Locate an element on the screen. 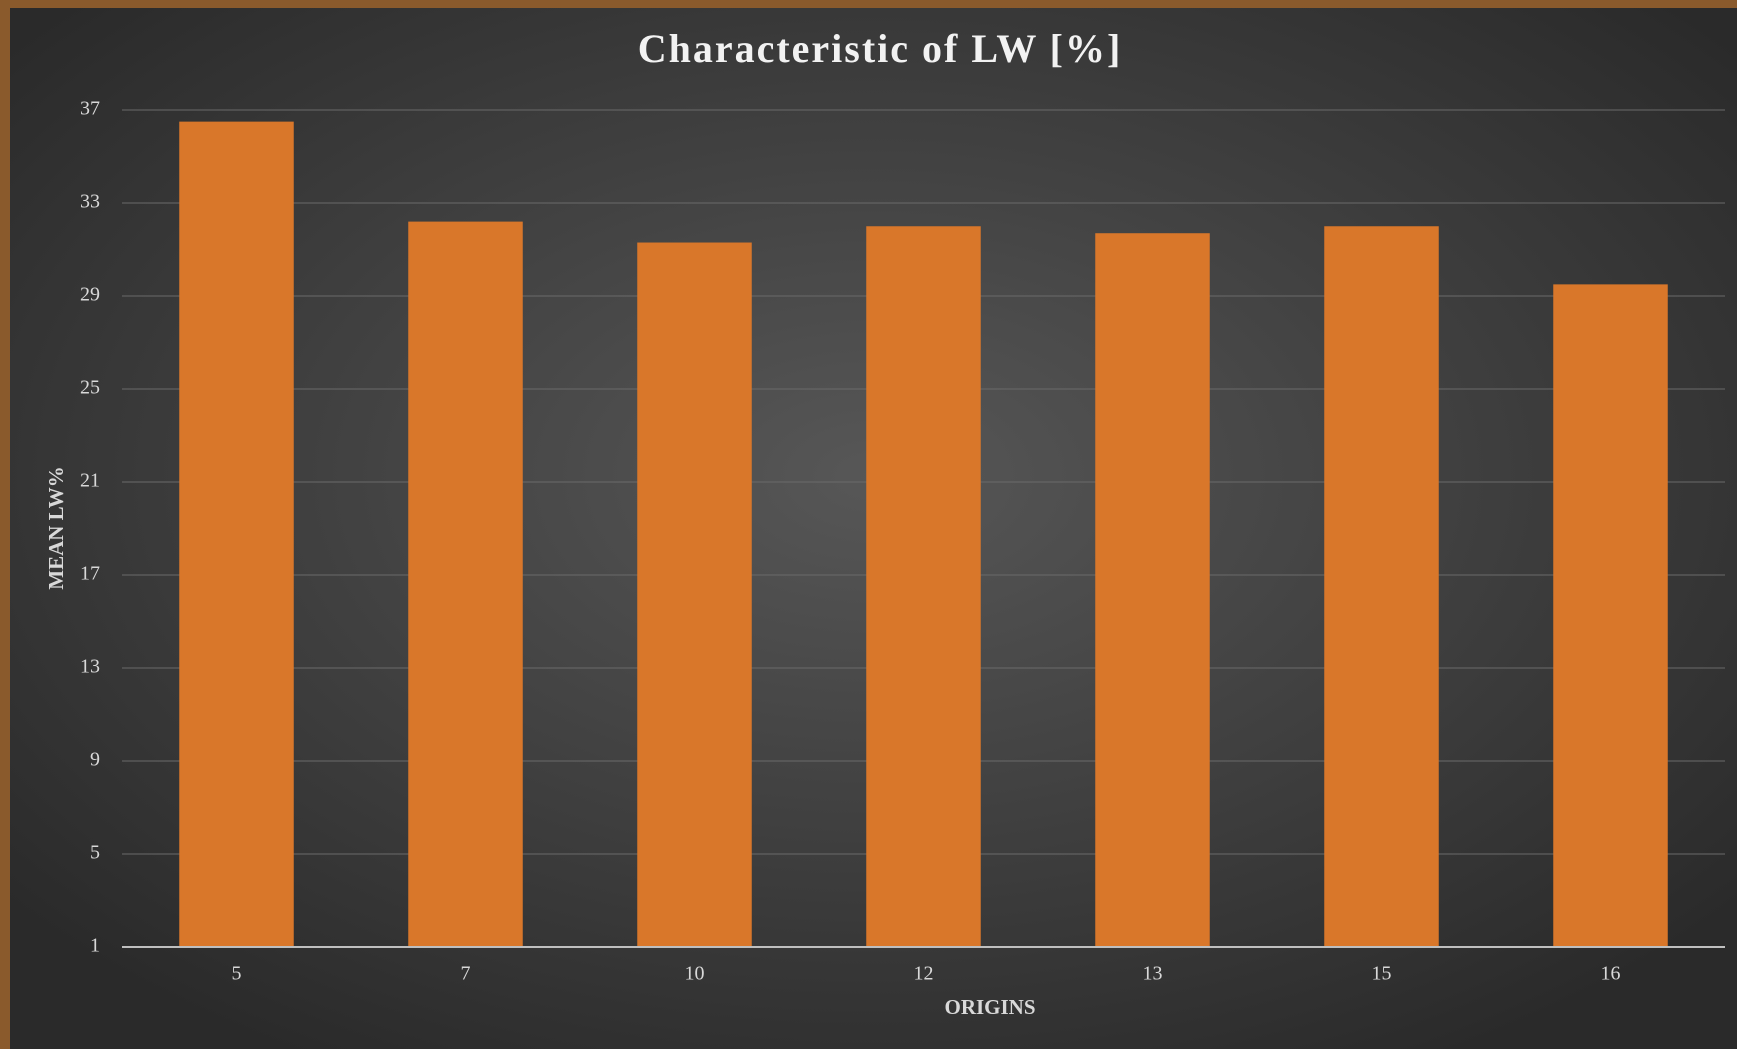 This screenshot has height=1049, width=1737. x-axis-title: ORIGINS is located at coordinates (989, 1007).